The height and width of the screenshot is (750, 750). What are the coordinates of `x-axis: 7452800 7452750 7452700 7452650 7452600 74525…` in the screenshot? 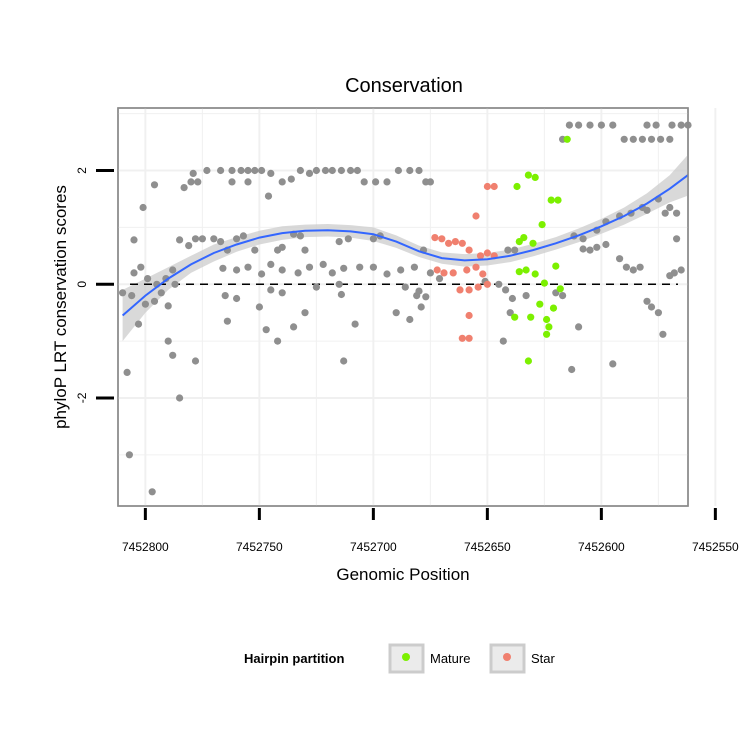 It's located at (430, 531).